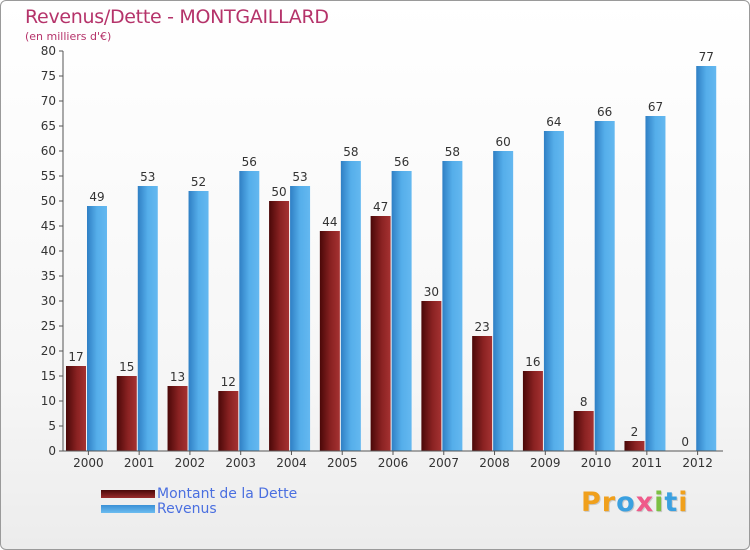  I want to click on proxiti-logo: Proxiti, so click(635, 502).